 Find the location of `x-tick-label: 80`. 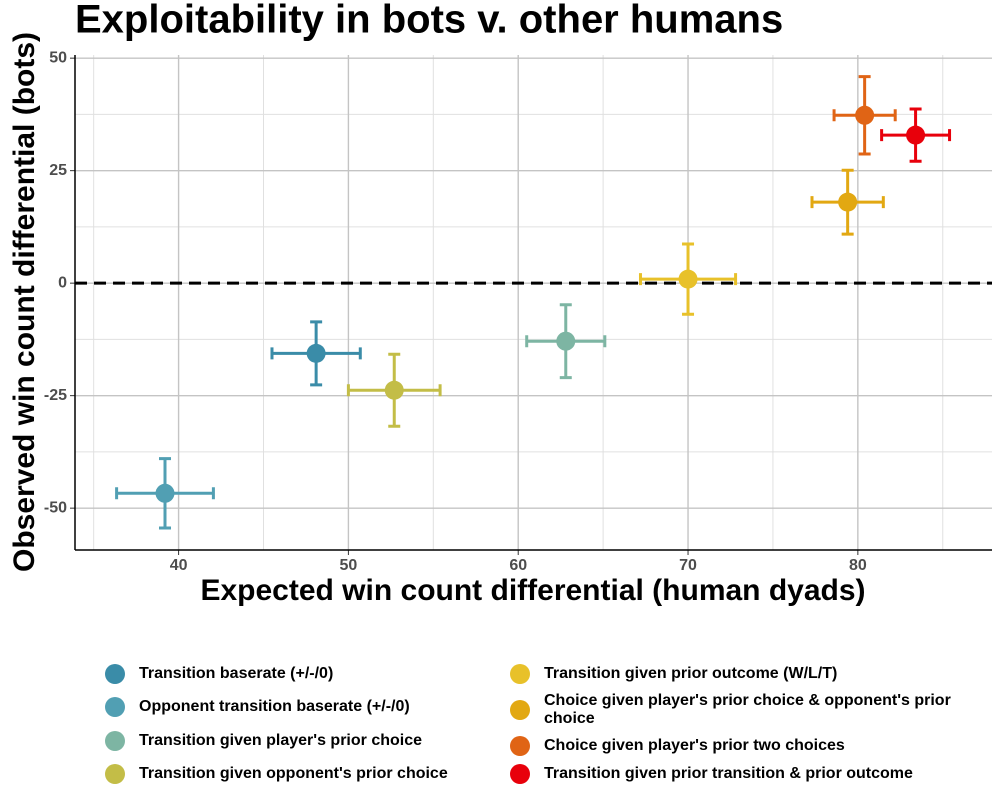

x-tick-label: 80 is located at coordinates (858, 565).